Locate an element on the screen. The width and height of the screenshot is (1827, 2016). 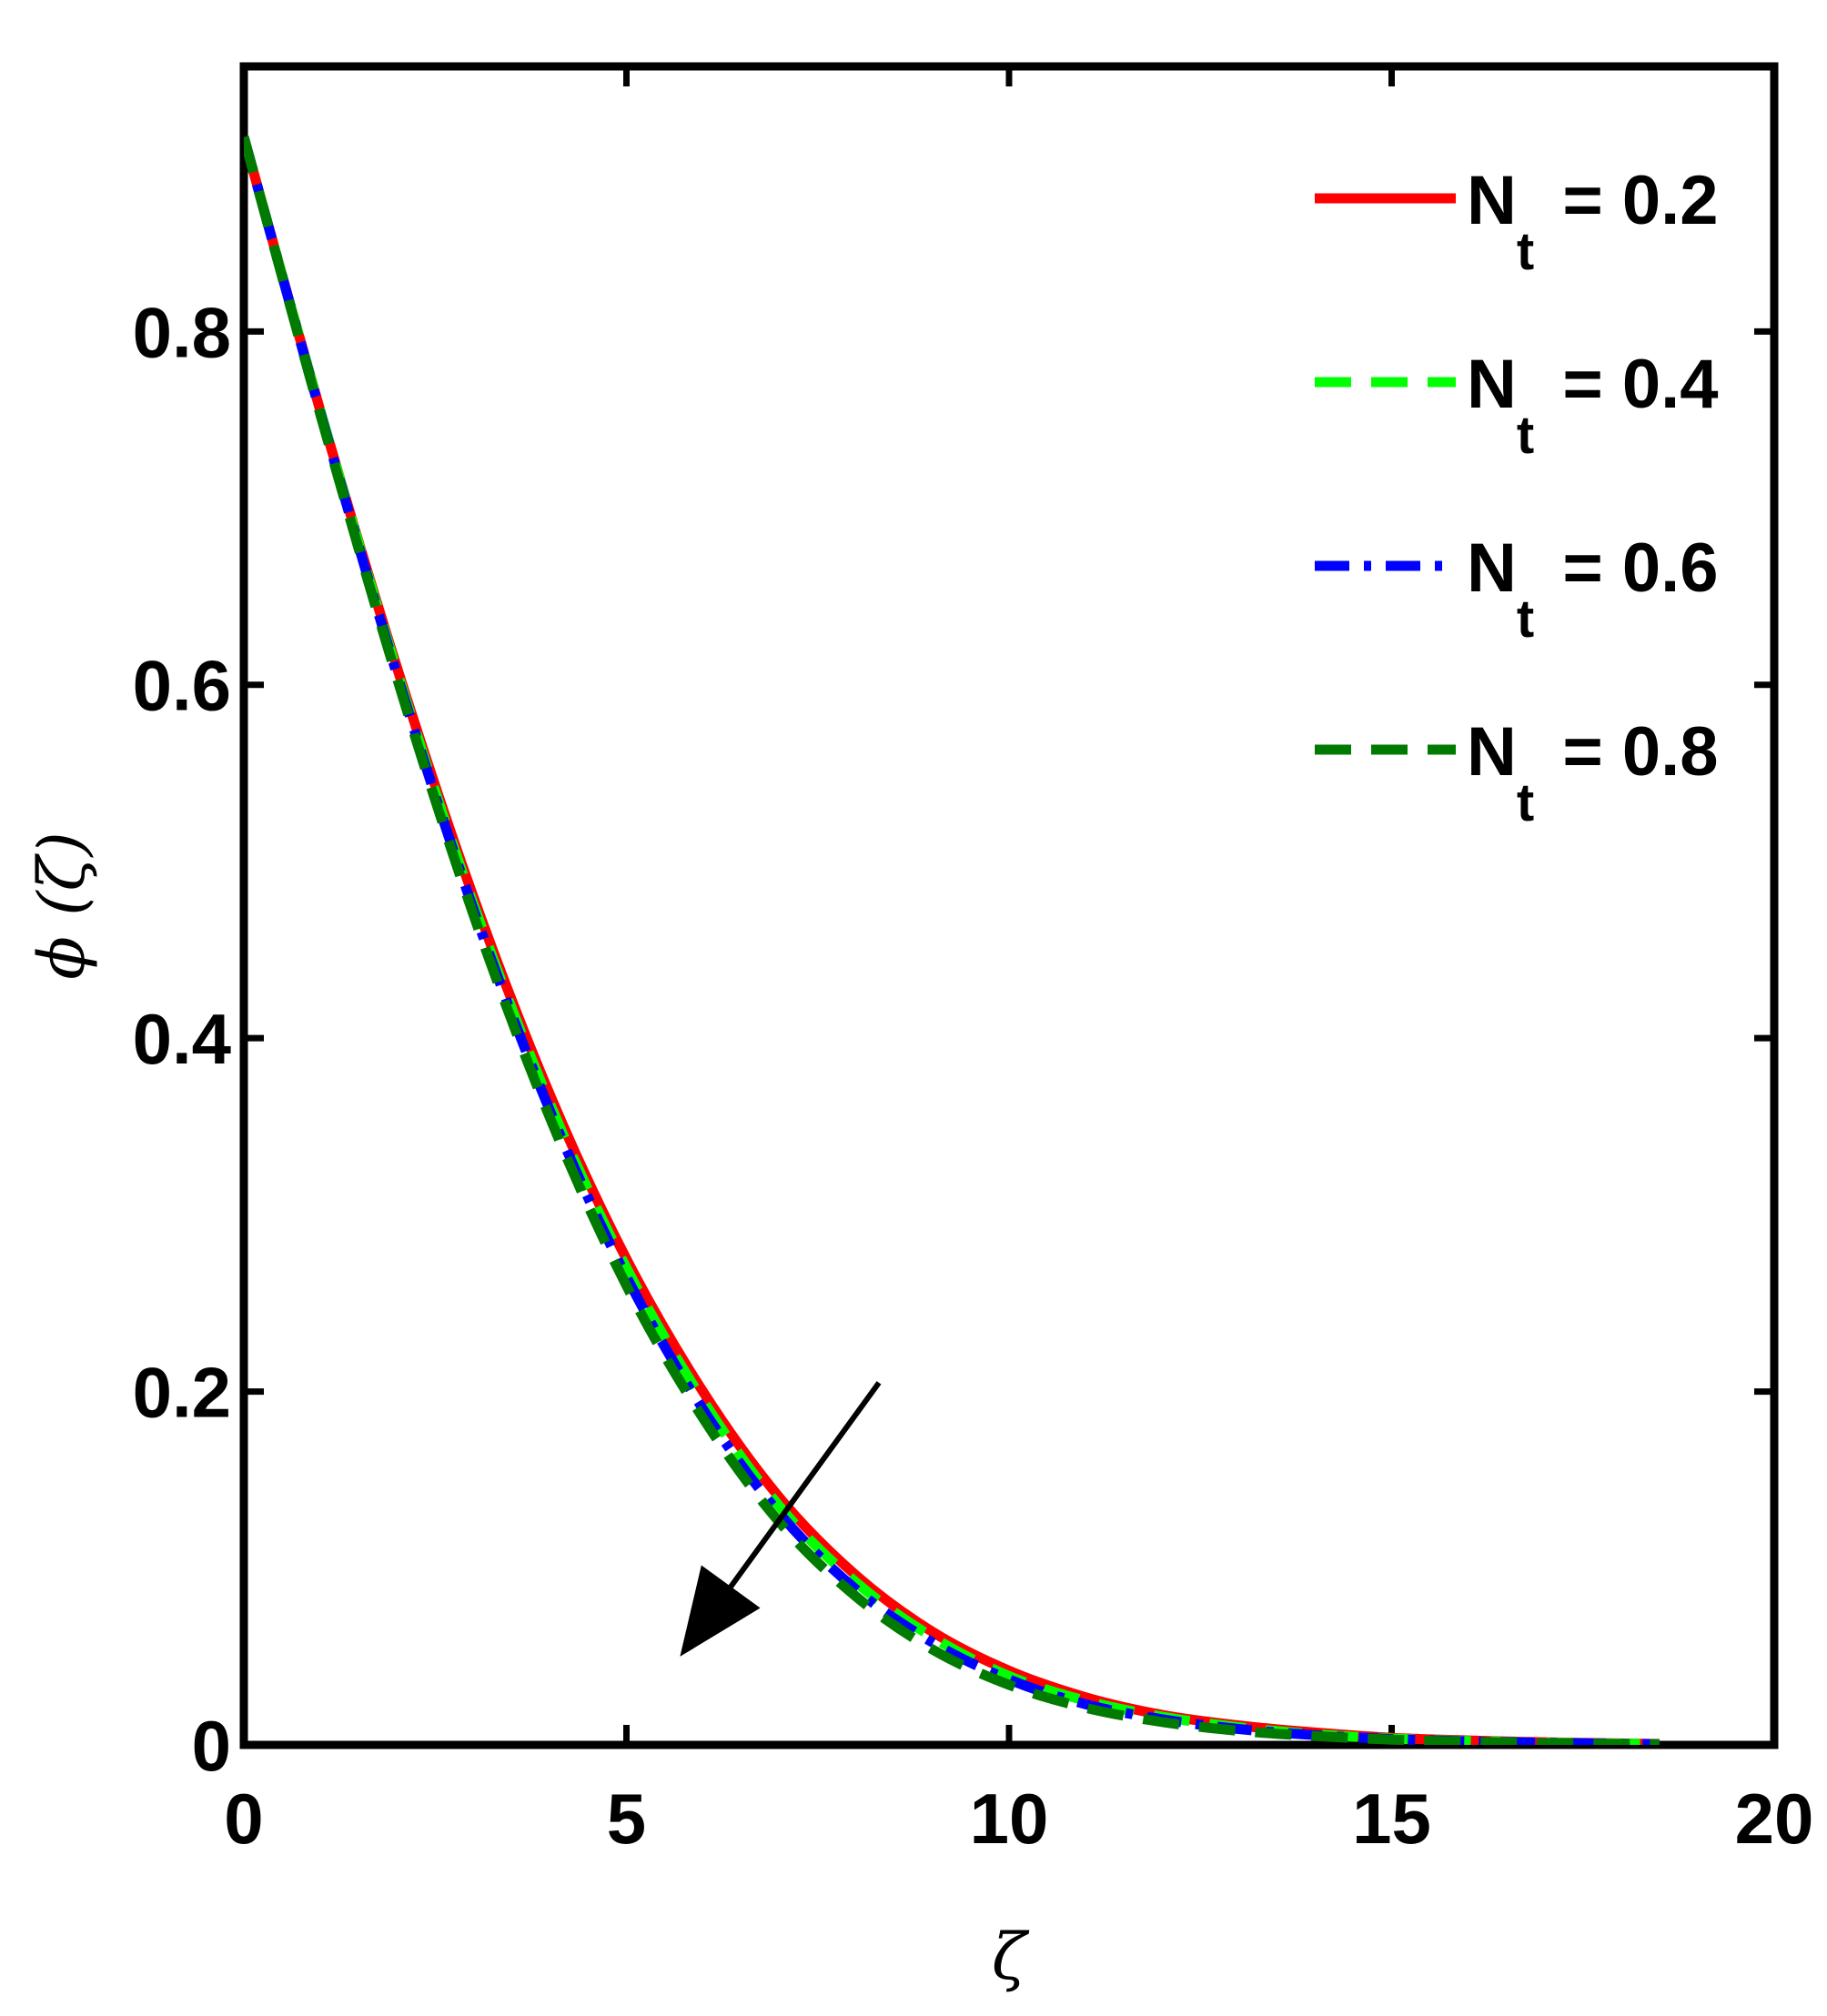
legend-label-4: Nt = 0.8 is located at coordinates (1592, 773).